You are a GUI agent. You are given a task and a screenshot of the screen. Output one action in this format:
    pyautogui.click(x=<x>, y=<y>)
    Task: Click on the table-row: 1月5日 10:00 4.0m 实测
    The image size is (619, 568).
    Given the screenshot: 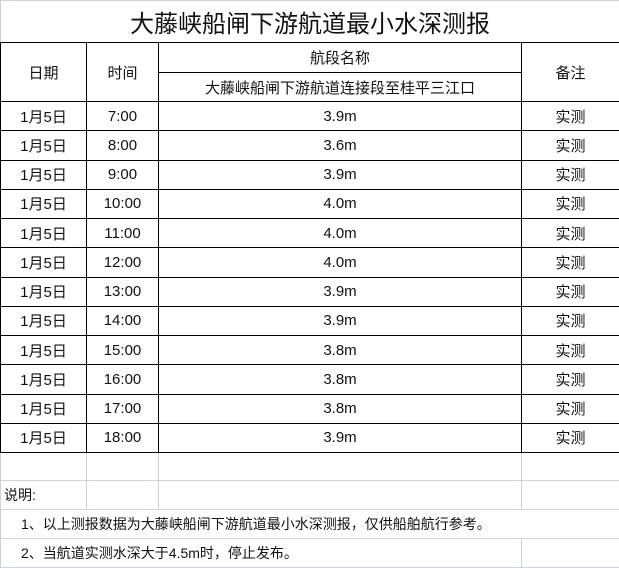 What is the action you would take?
    pyautogui.click(x=309, y=204)
    